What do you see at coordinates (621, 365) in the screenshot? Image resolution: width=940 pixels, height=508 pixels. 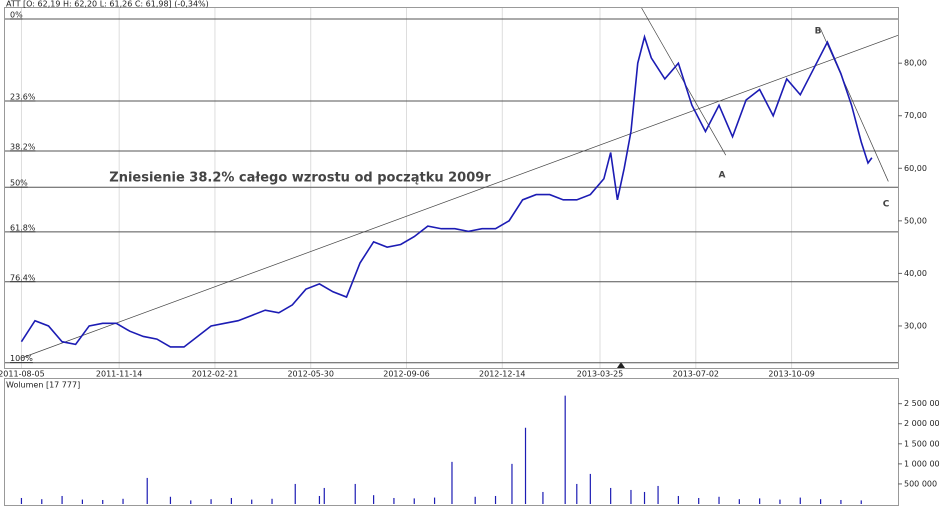 I see `marker` at bounding box center [621, 365].